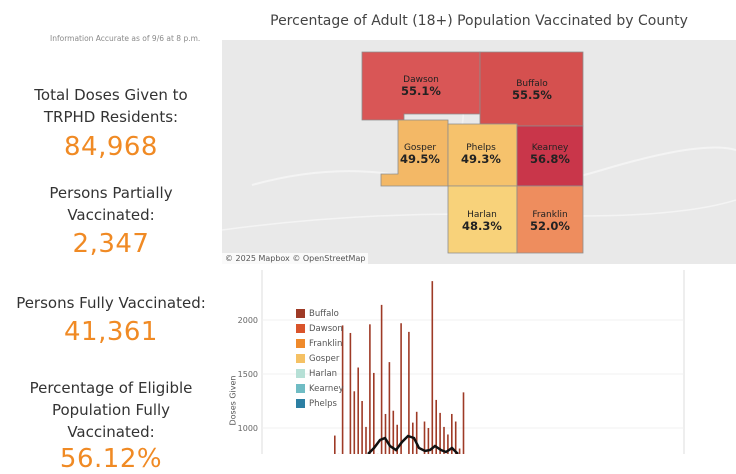 The width and height of the screenshot is (736, 474). I want to click on legend-label: Gosper, so click(324, 359).